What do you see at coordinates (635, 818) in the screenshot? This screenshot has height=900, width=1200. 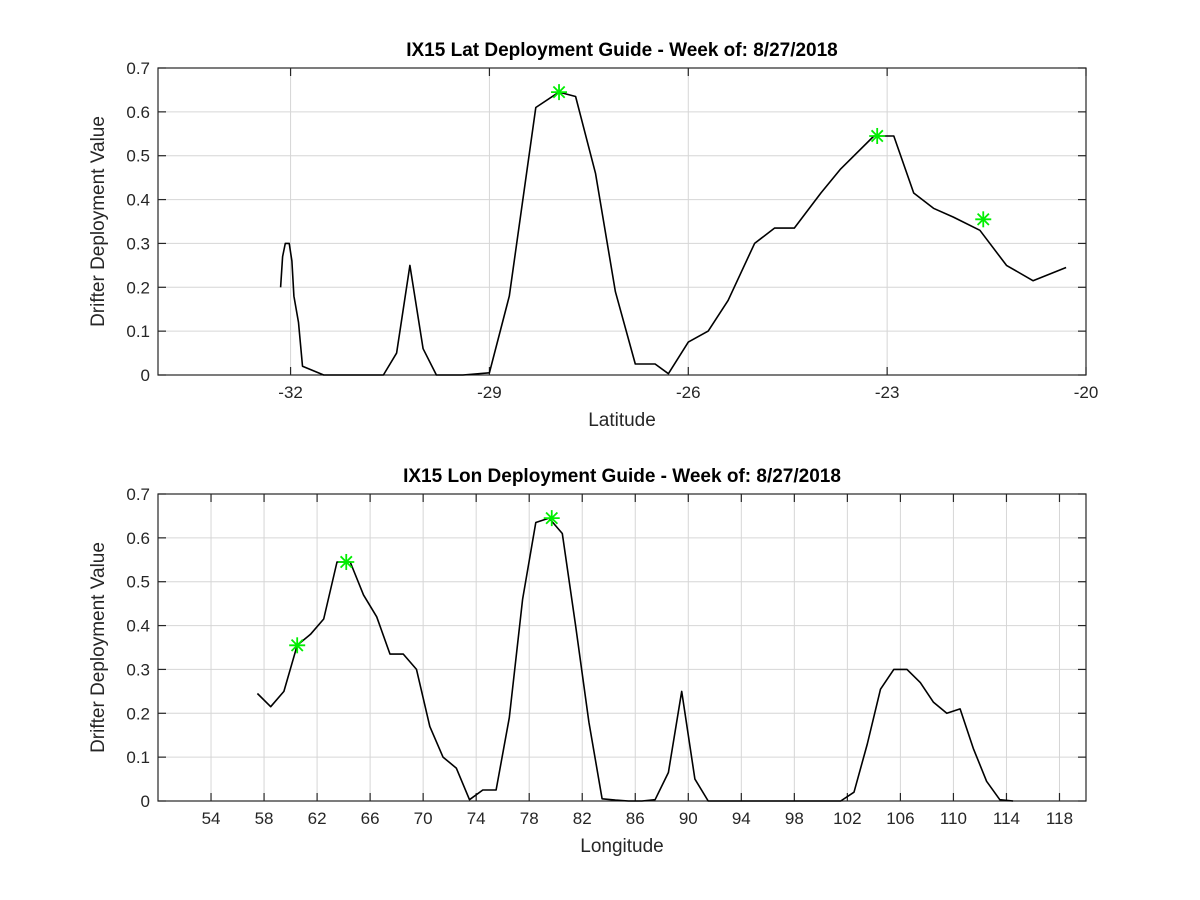 I see `x-tick-label: 86` at bounding box center [635, 818].